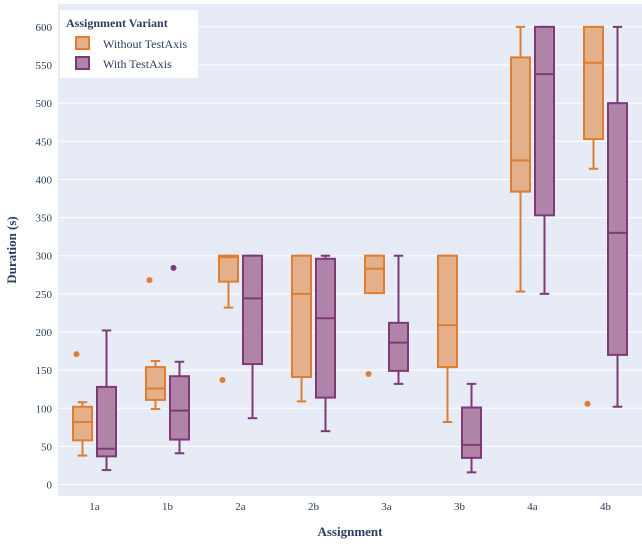  I want to click on y-tick-350: 350, so click(44, 219).